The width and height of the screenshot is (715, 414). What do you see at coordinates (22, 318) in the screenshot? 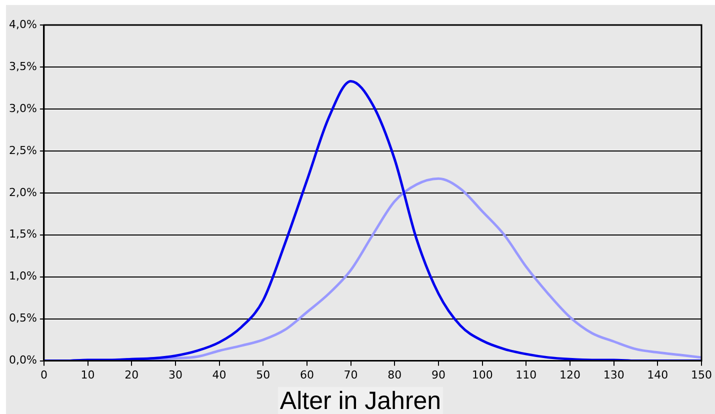
I see `y-tick-label: 0,5%` at bounding box center [22, 318].